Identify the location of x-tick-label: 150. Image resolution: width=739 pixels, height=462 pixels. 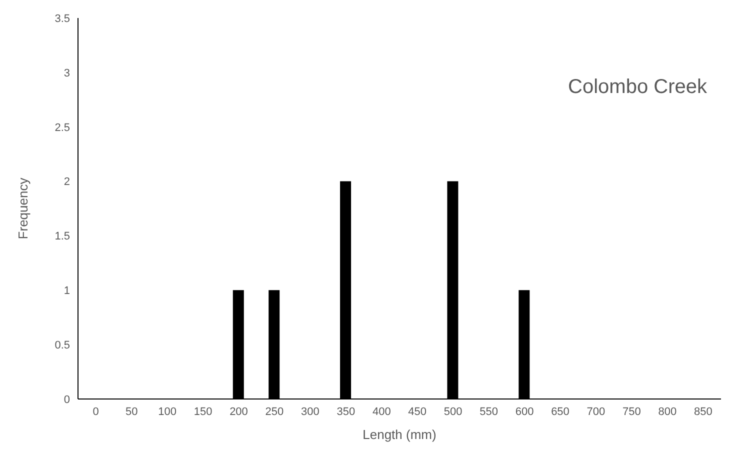
(203, 412).